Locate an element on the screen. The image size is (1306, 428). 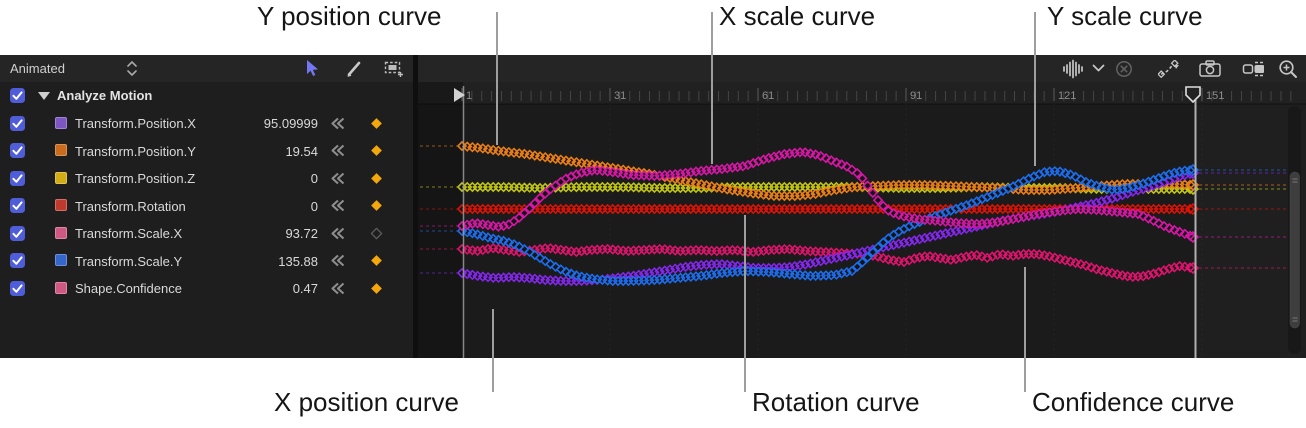
callout-line-rotation is located at coordinates (745, 303).